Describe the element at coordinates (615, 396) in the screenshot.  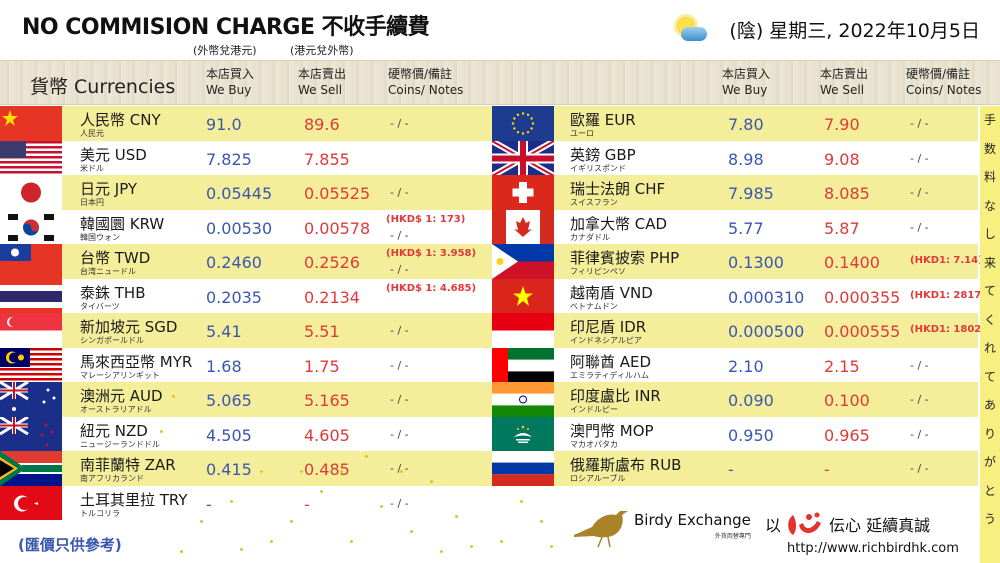
I see `currency-name: 印度盧比 INR` at that location.